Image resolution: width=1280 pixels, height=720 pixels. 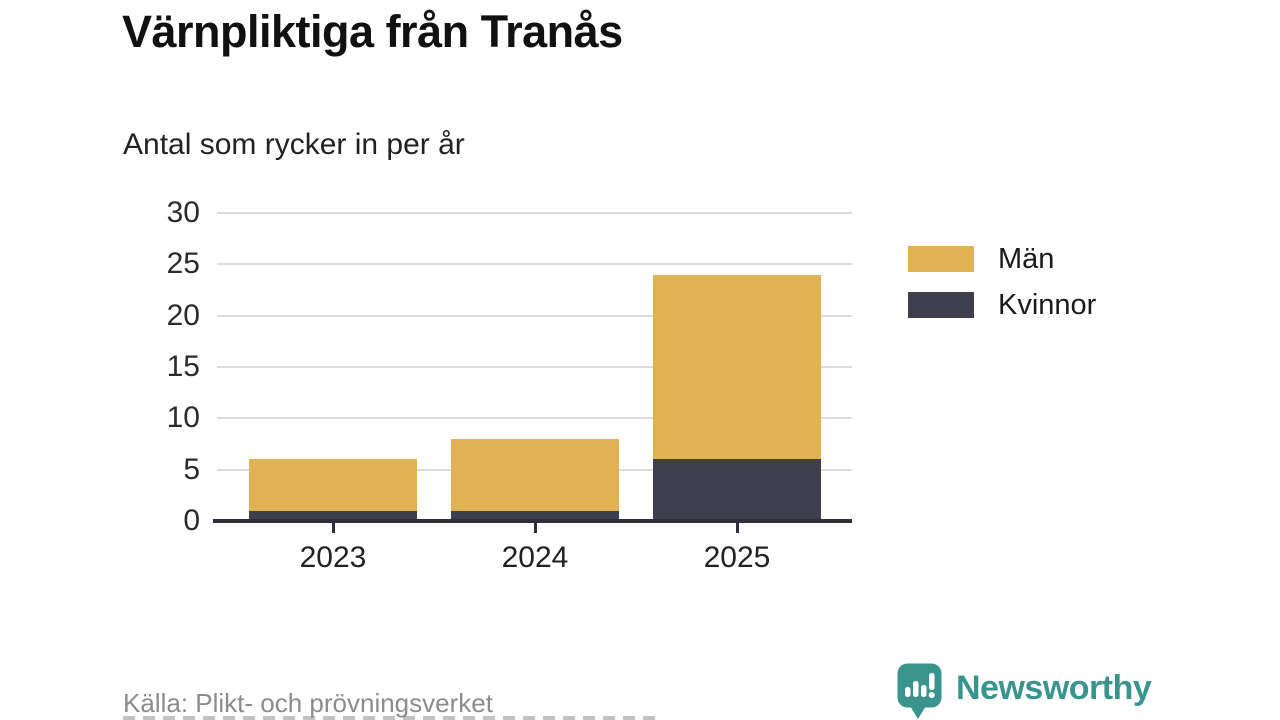 I want to click on legend: Män Kvinnor, so click(x=1002, y=289).